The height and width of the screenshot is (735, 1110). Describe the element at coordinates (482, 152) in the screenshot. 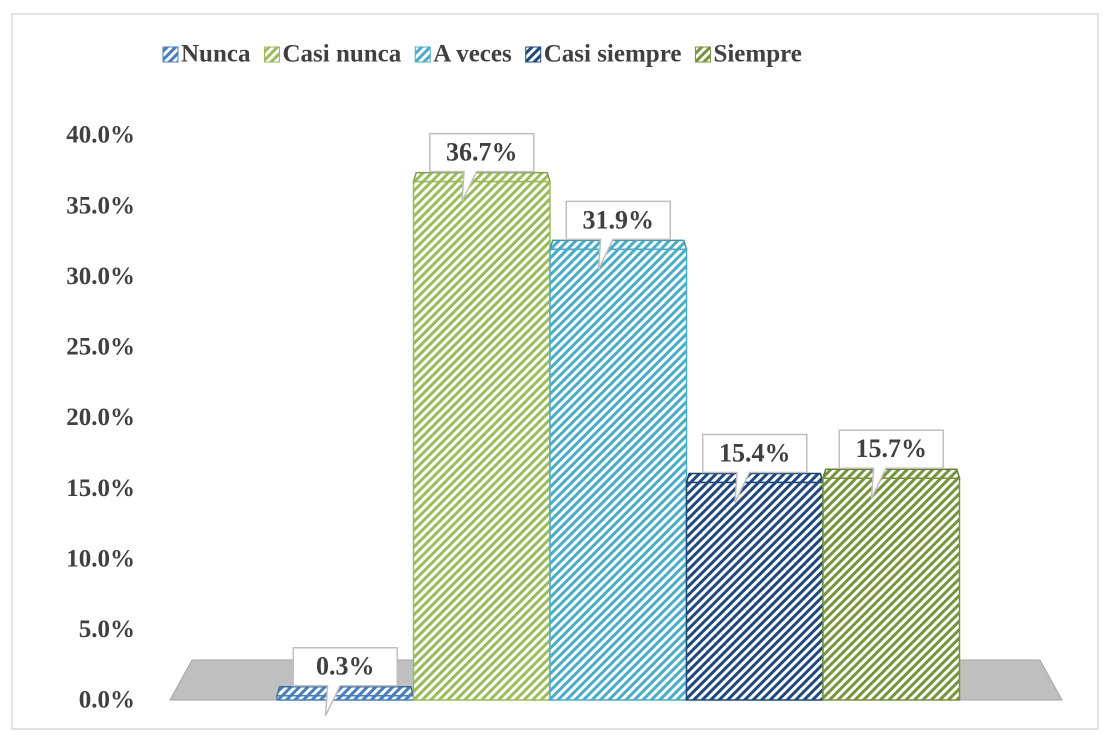

I see `data-label: 36.7%` at that location.